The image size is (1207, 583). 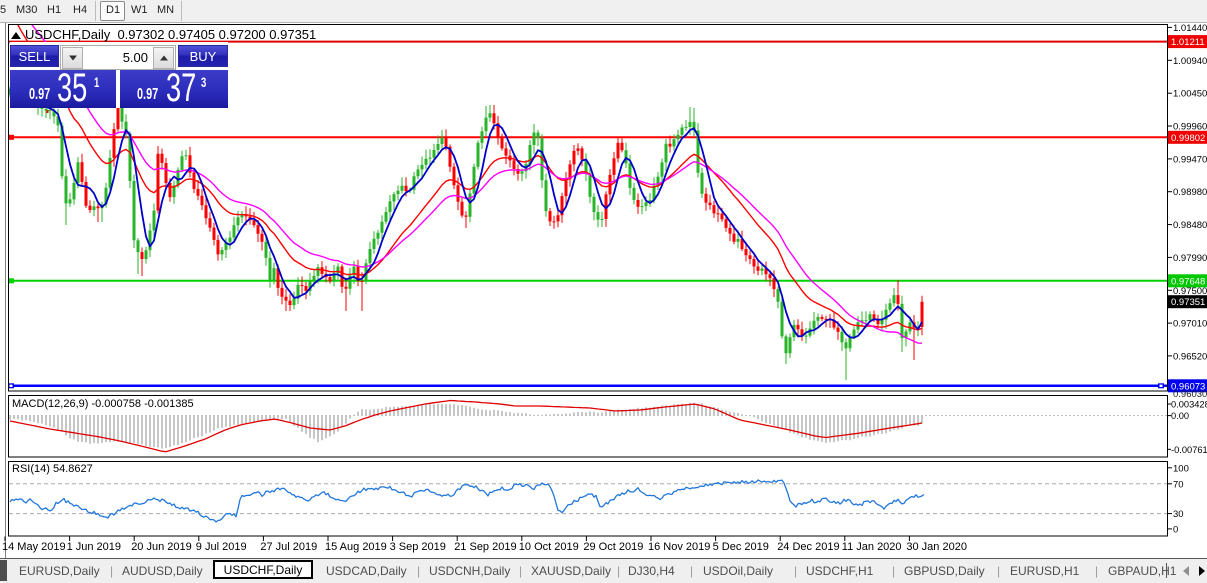 What do you see at coordinates (485, 547) in the screenshot?
I see `svg-text: 21 Sep 2019` at bounding box center [485, 547].